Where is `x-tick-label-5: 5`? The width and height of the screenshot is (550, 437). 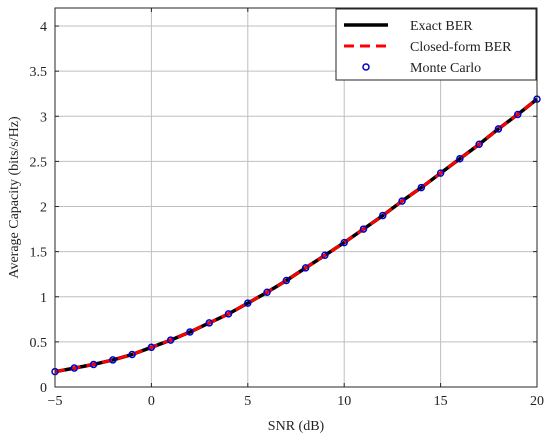 x-tick-label-5: 5 is located at coordinates (247, 401).